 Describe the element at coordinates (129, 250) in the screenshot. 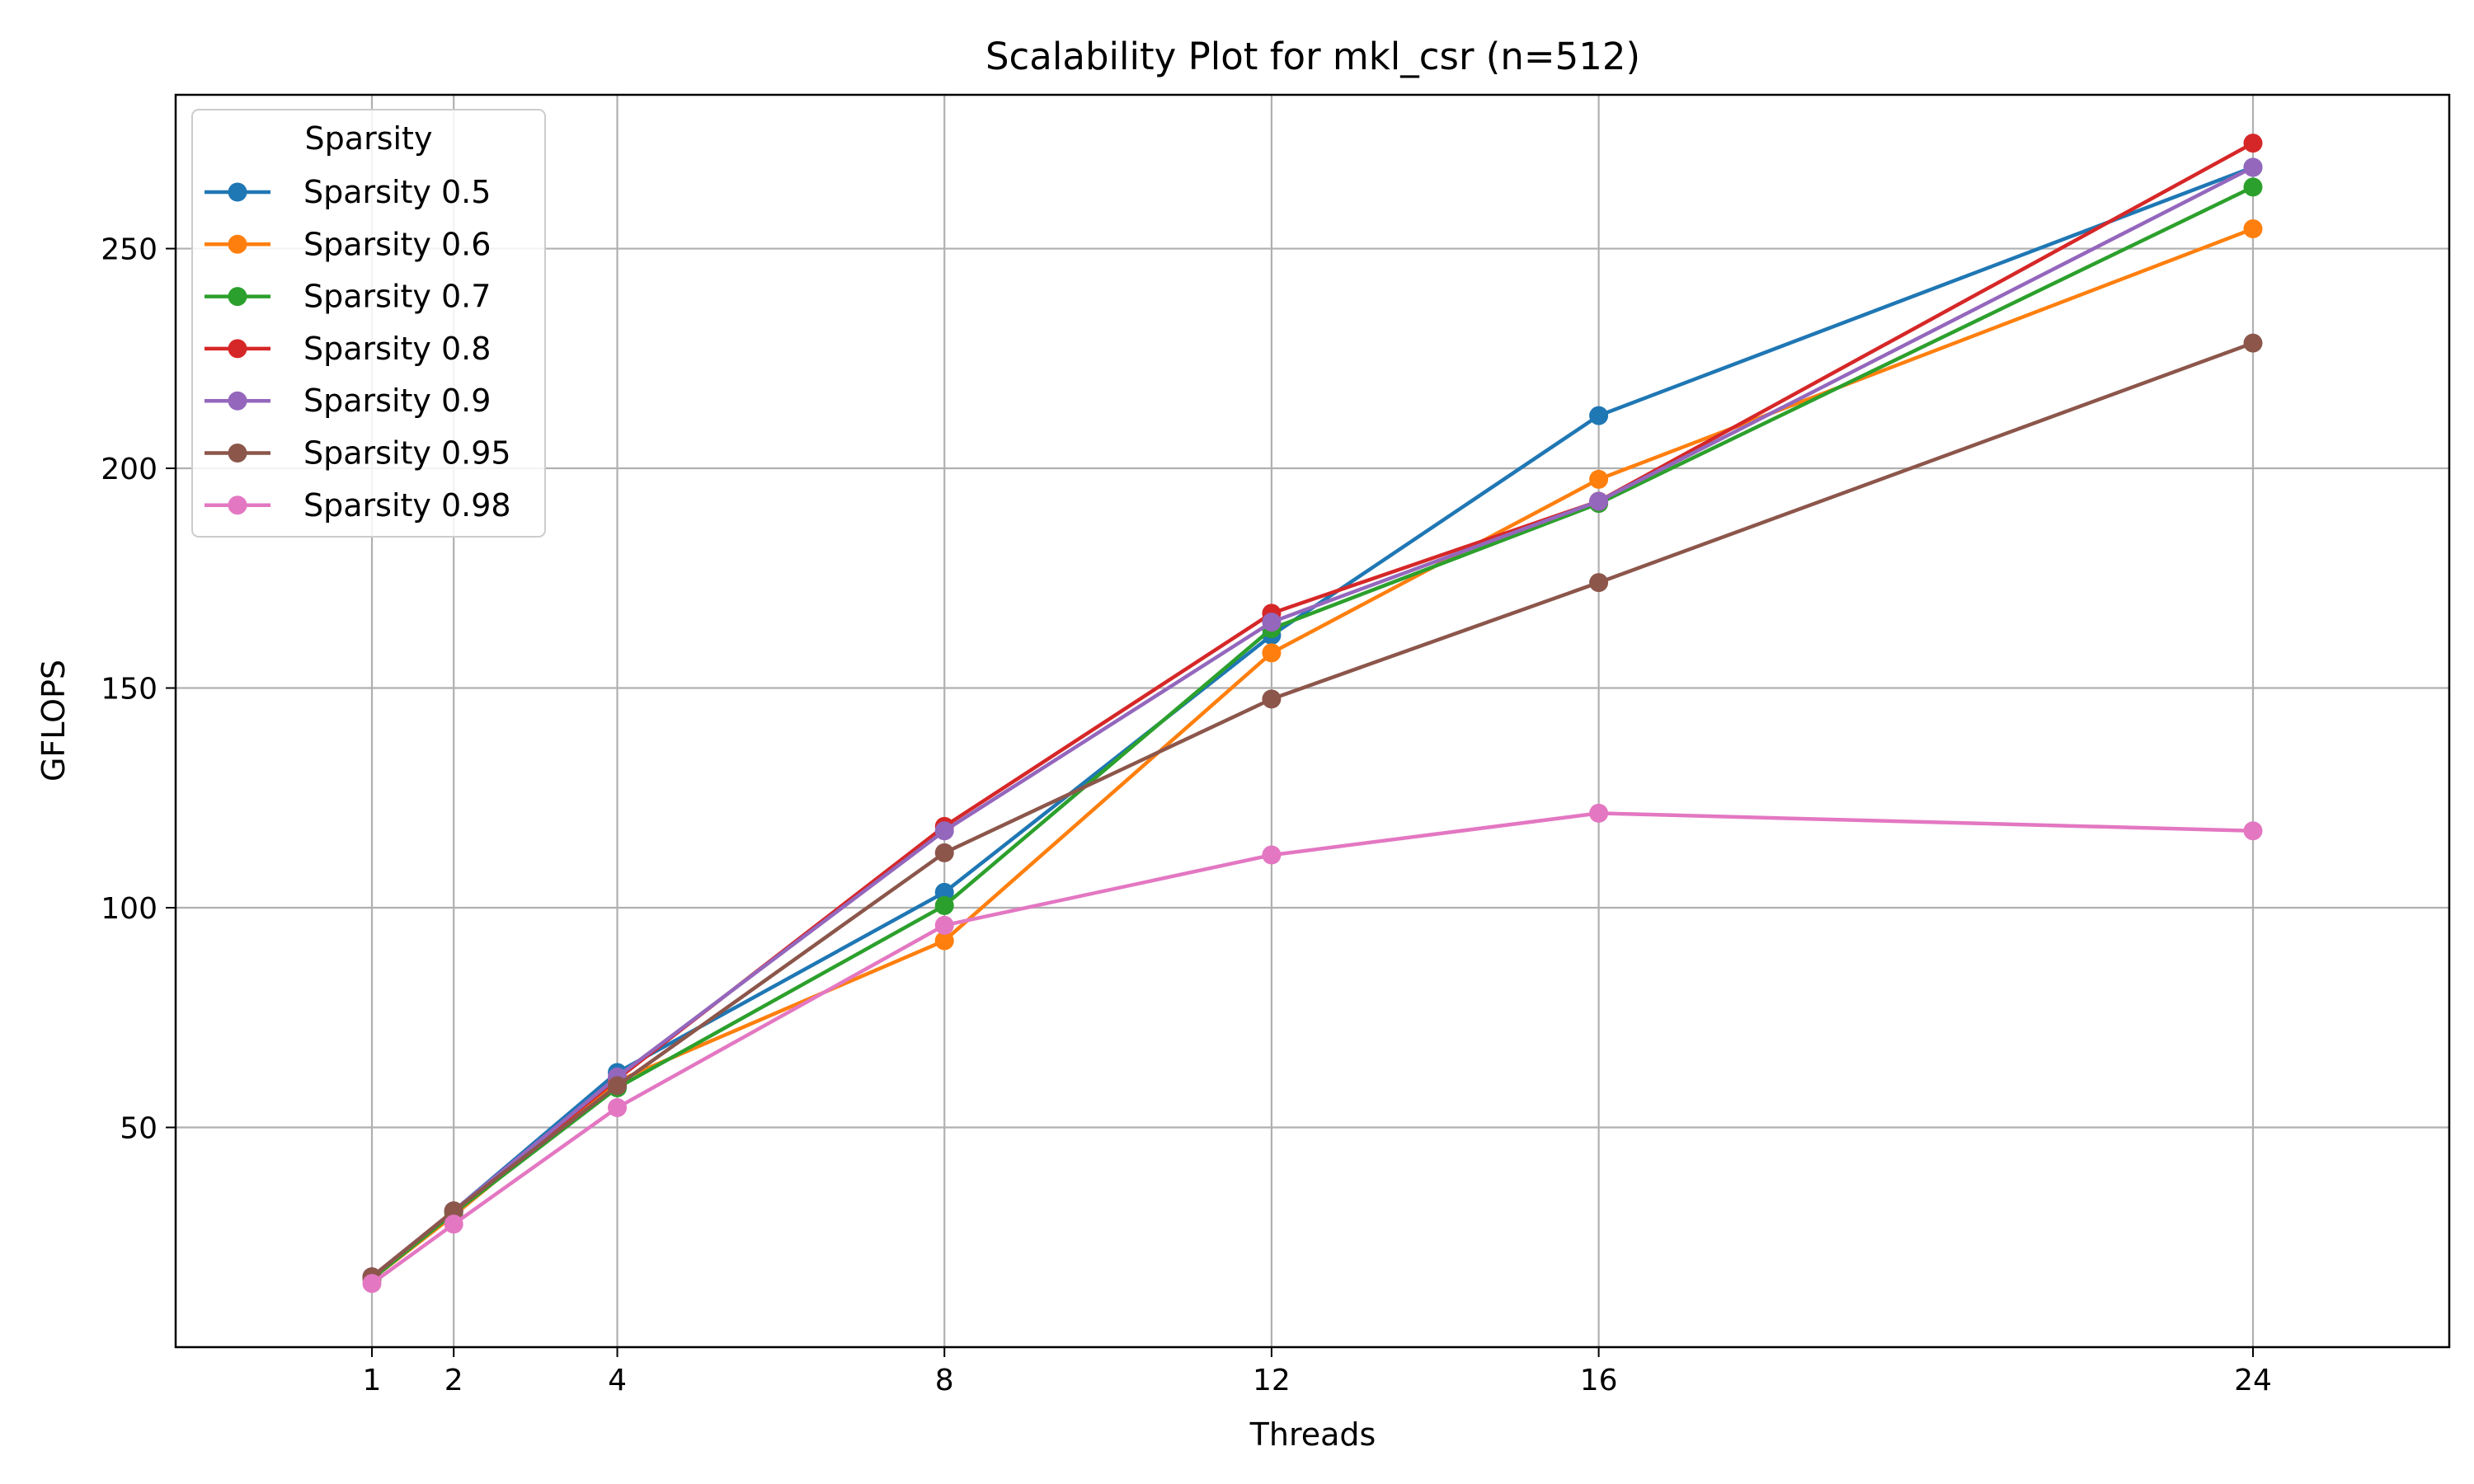

I see `y-tick-label: 250` at that location.